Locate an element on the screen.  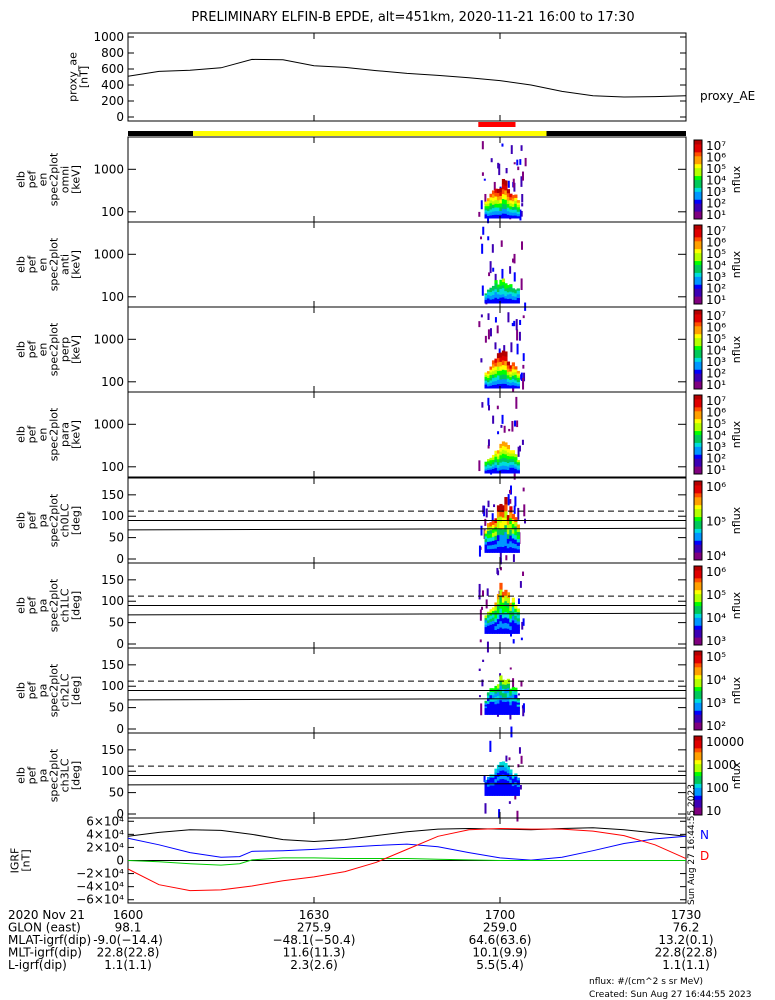
status-segment is located at coordinates (161, 133).